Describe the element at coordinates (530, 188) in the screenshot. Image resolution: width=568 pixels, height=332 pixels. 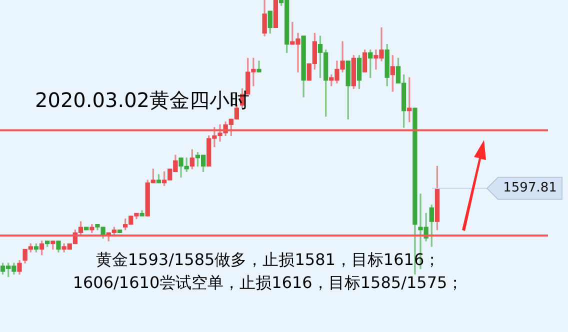
I see `text: 1597.81` at that location.